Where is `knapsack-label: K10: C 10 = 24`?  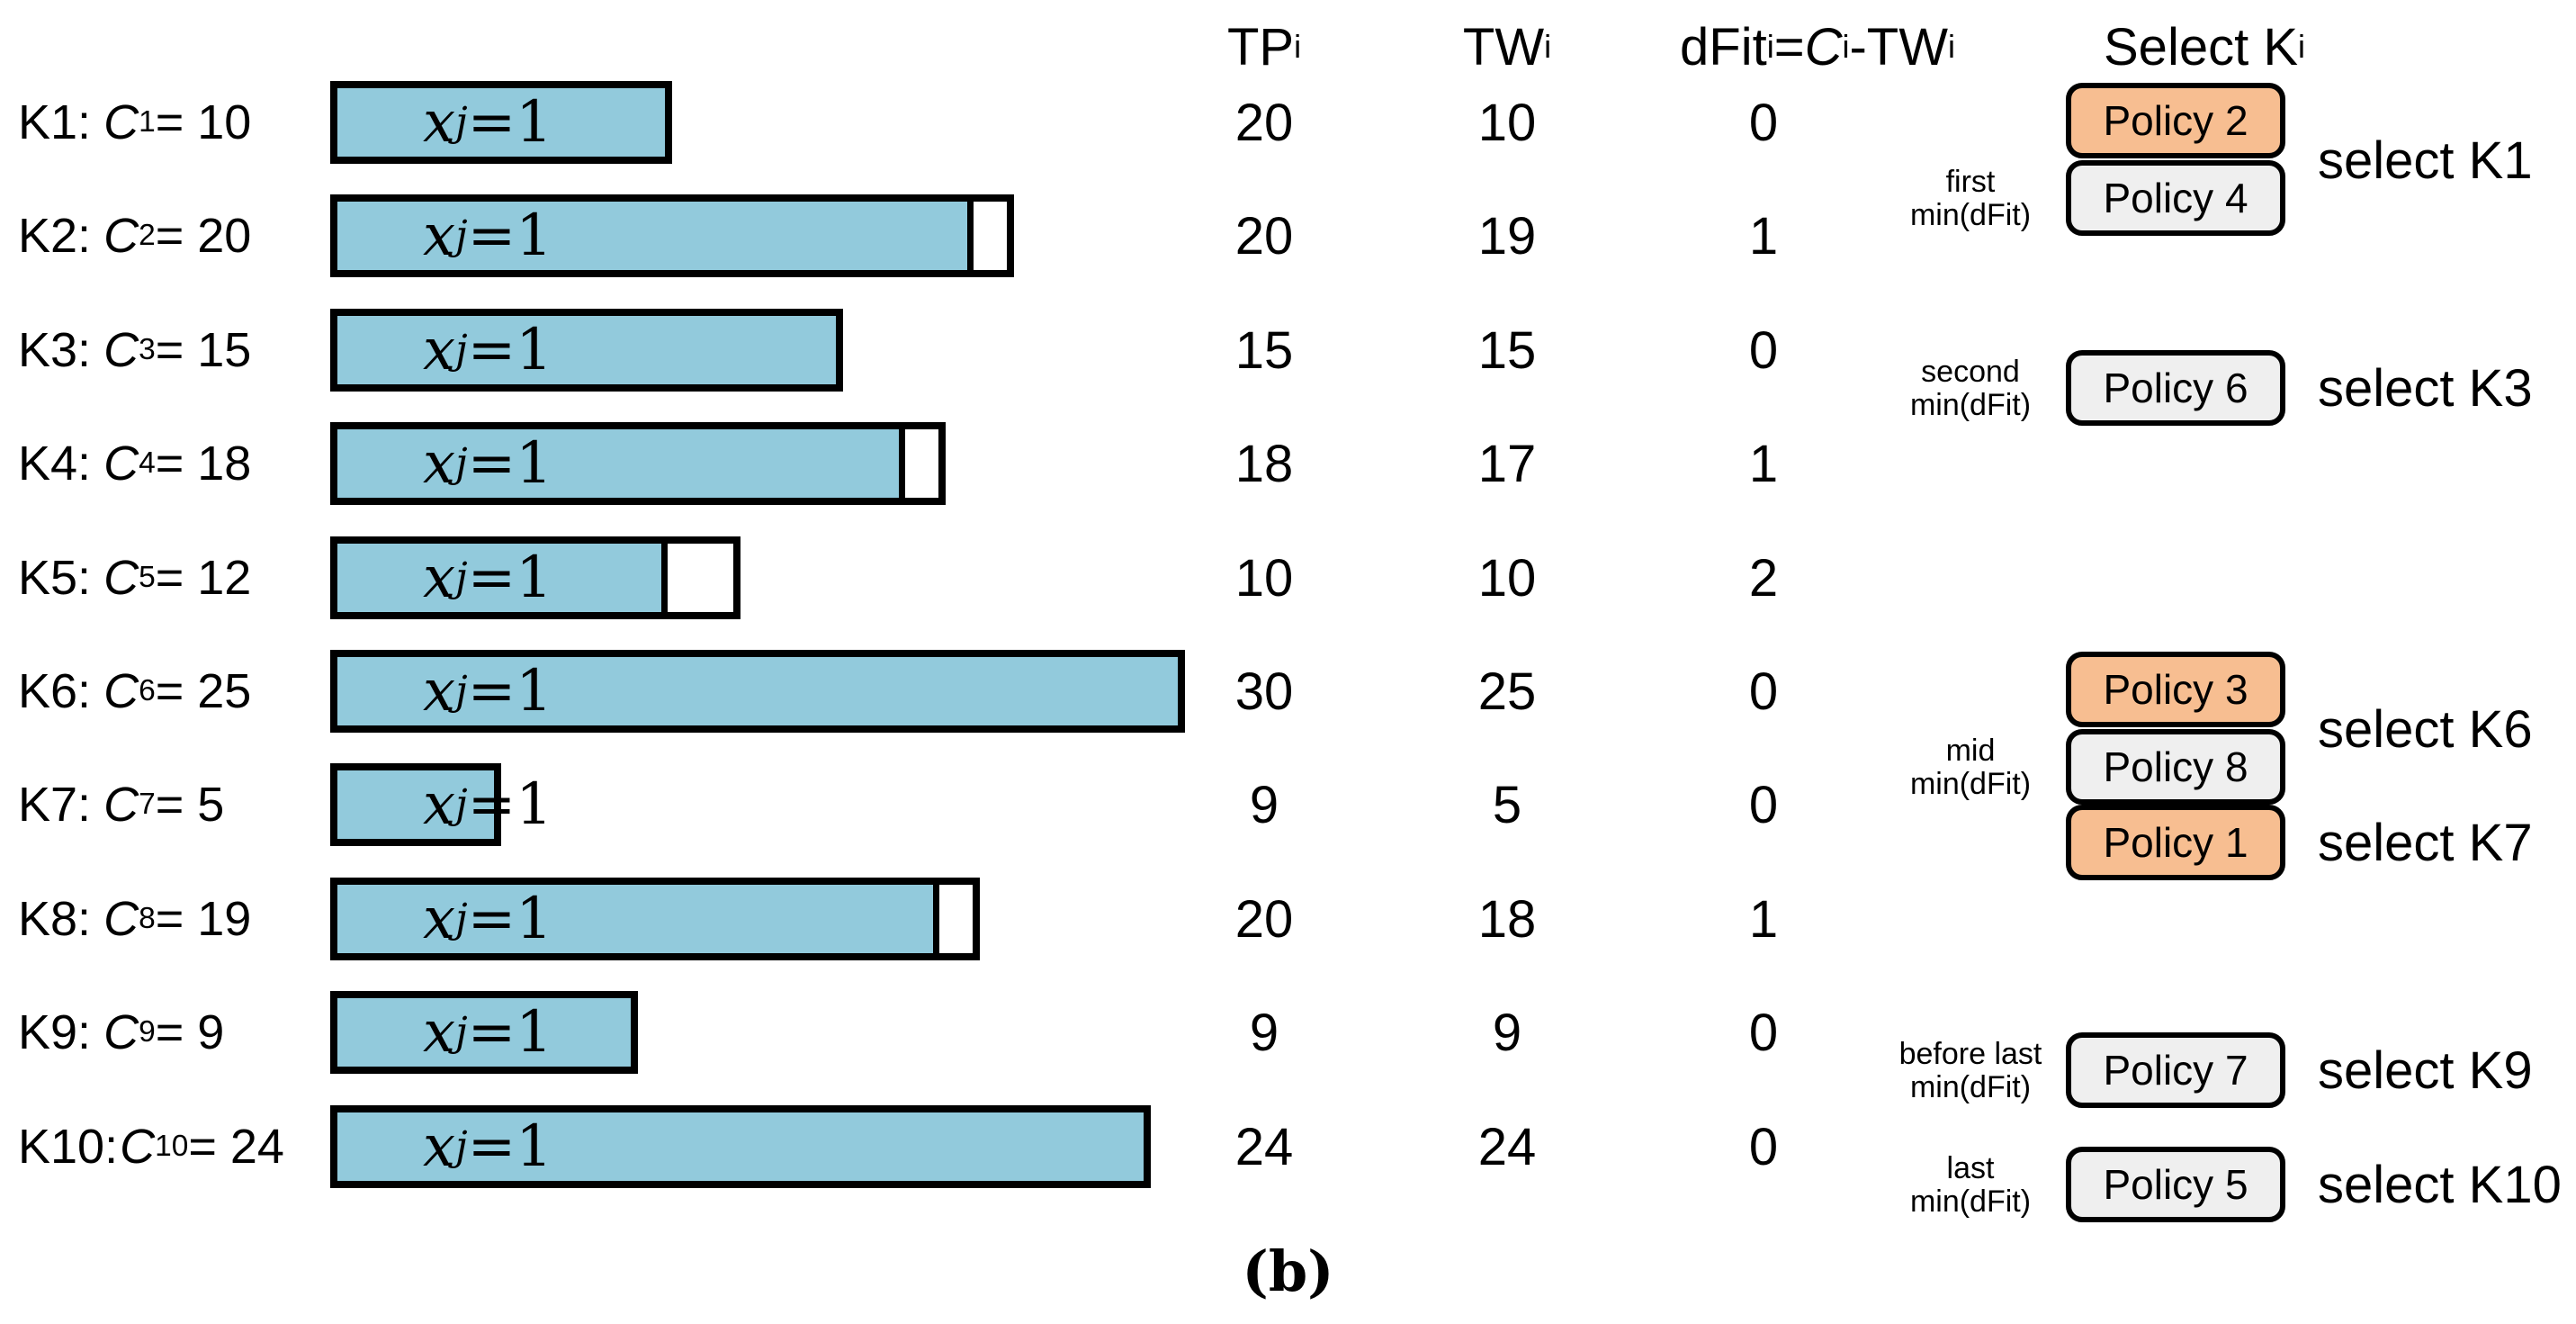 knapsack-label: K10: C 10 = 24 is located at coordinates (151, 1147).